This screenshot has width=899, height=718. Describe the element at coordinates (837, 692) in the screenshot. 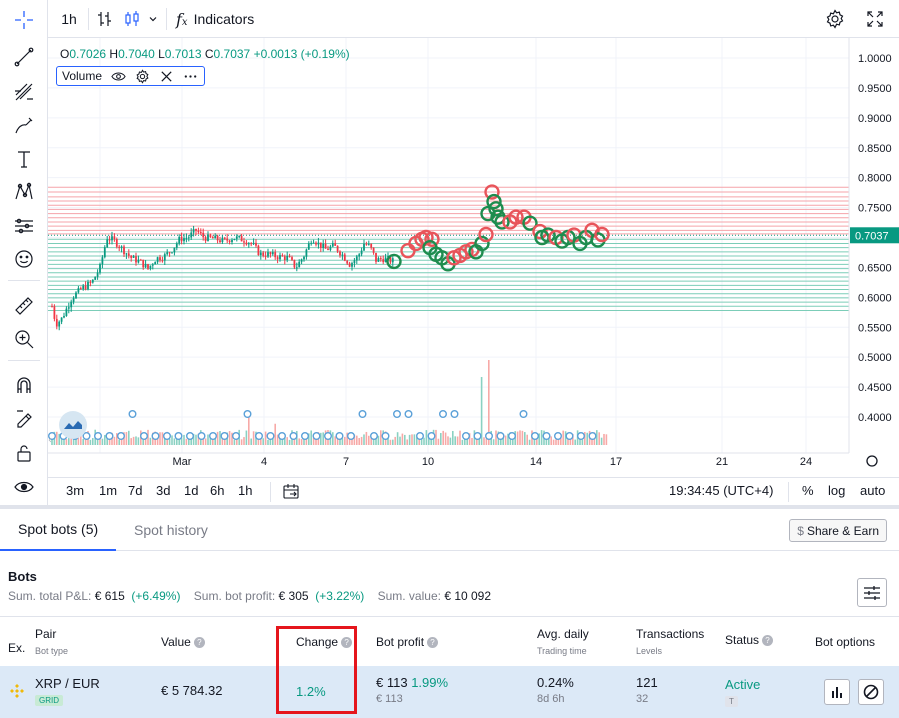

I see `bot-chart-button` at that location.